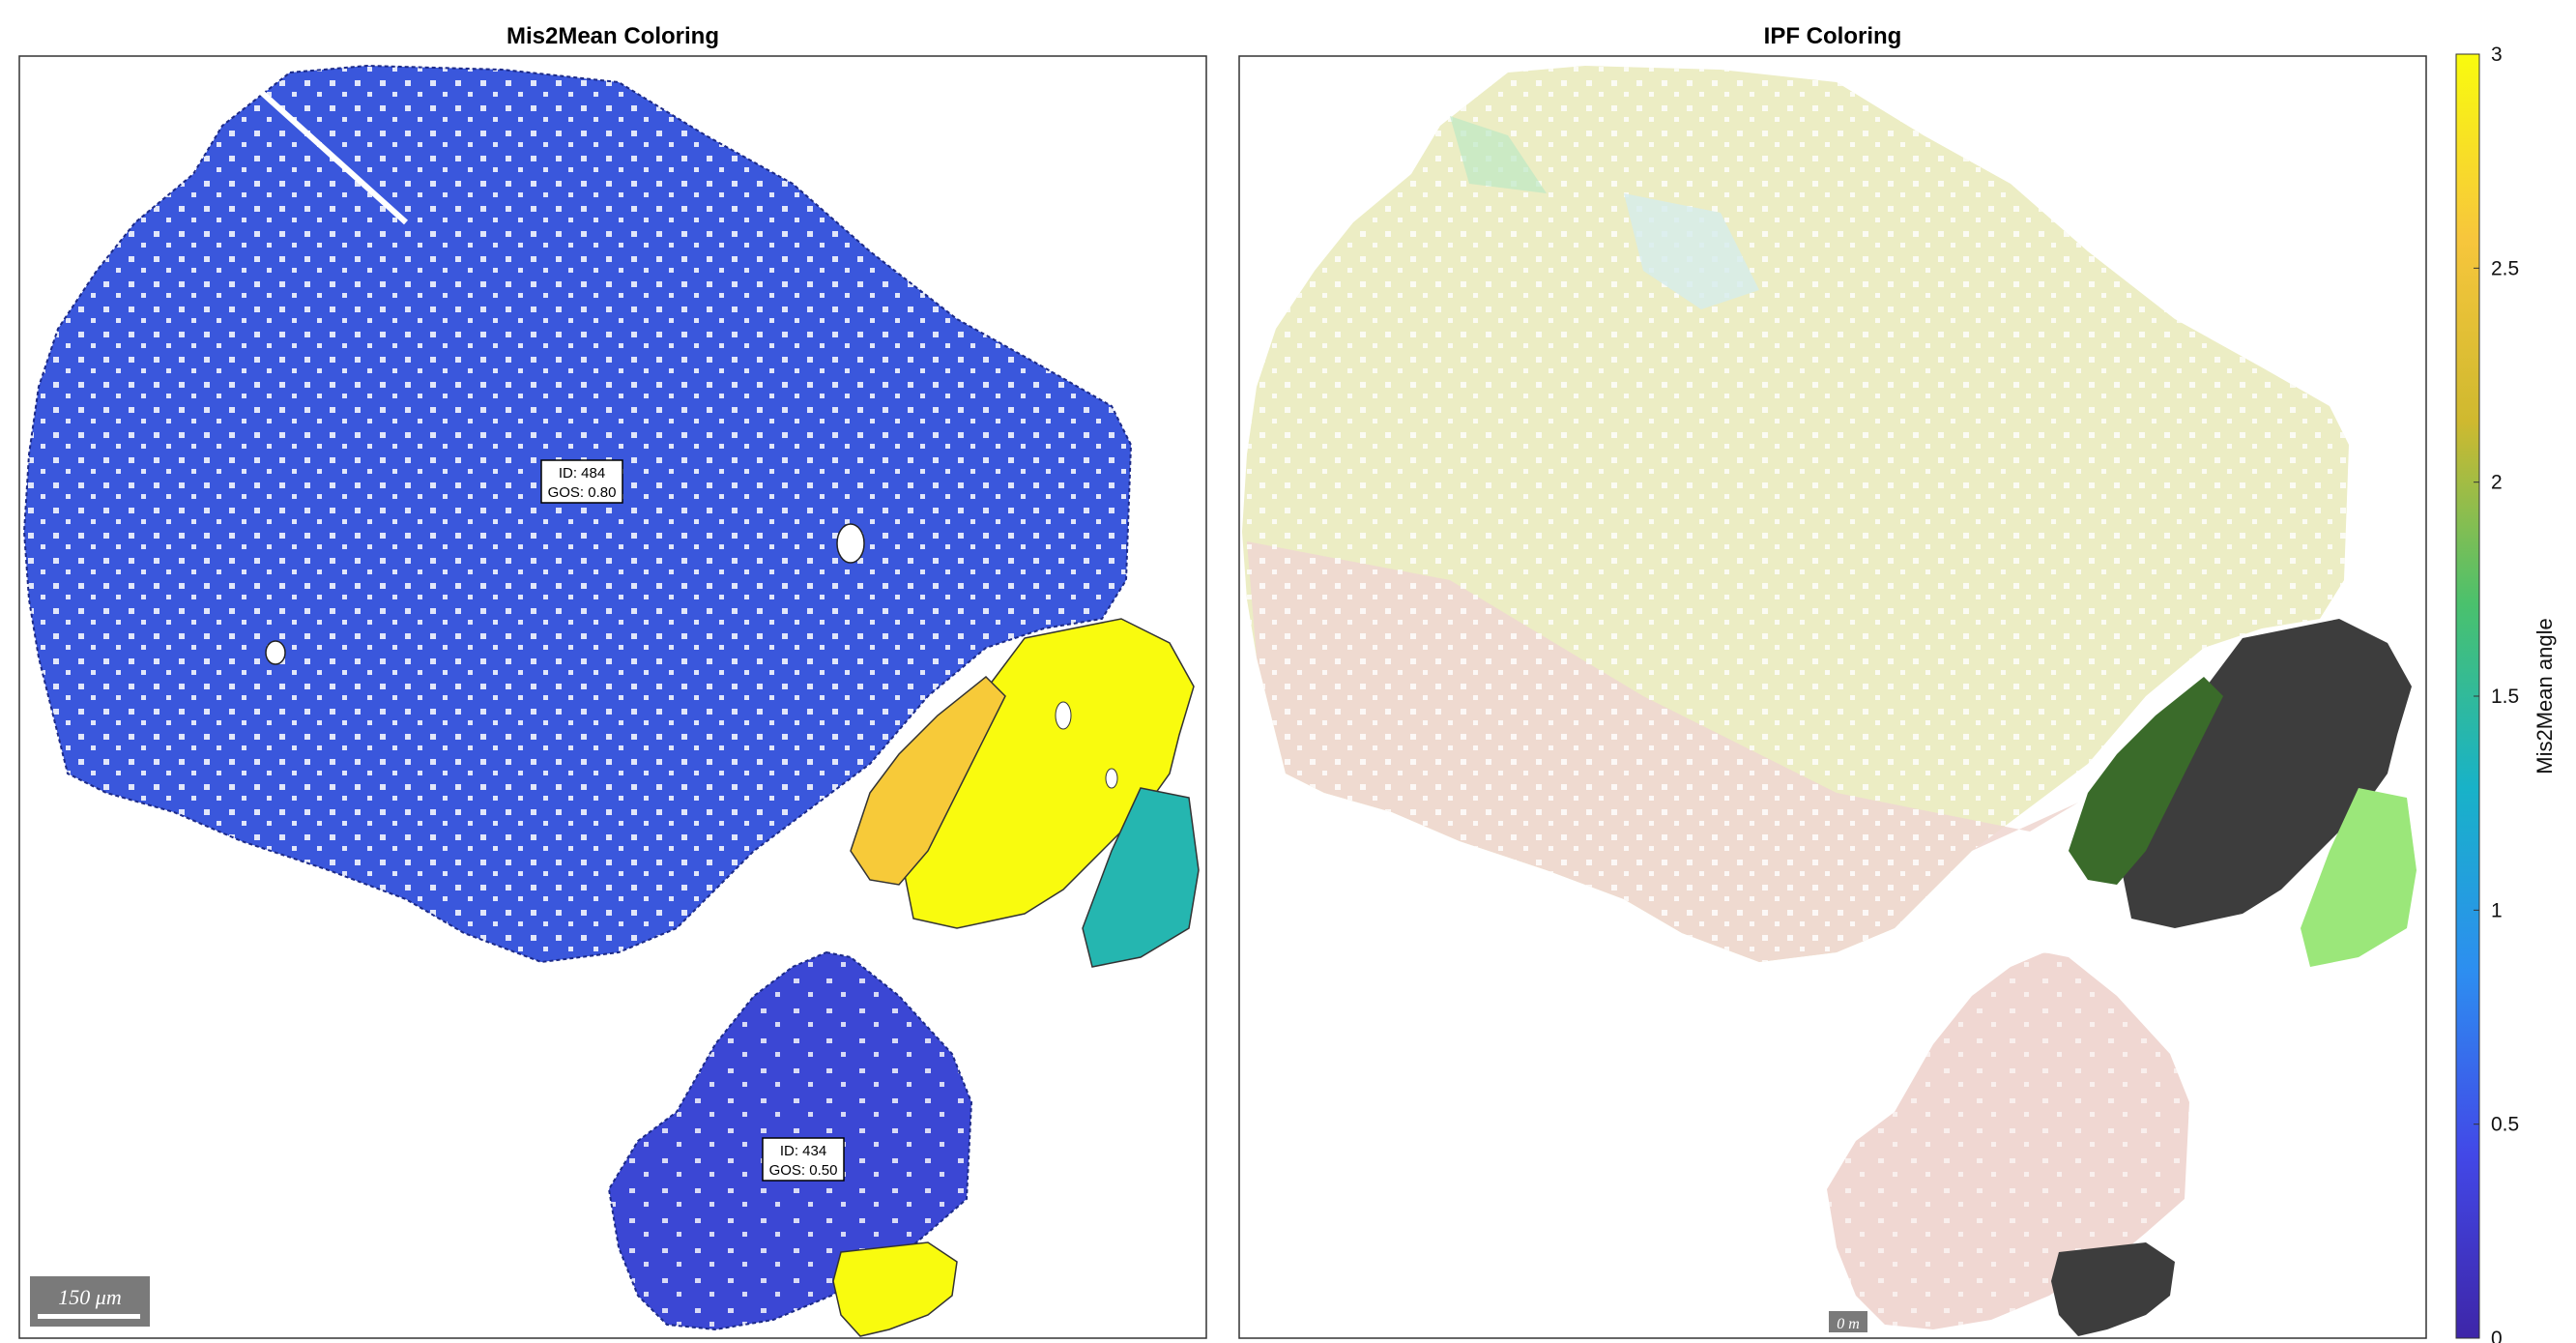  I want to click on scalebar-right: 0 m, so click(1848, 1321).